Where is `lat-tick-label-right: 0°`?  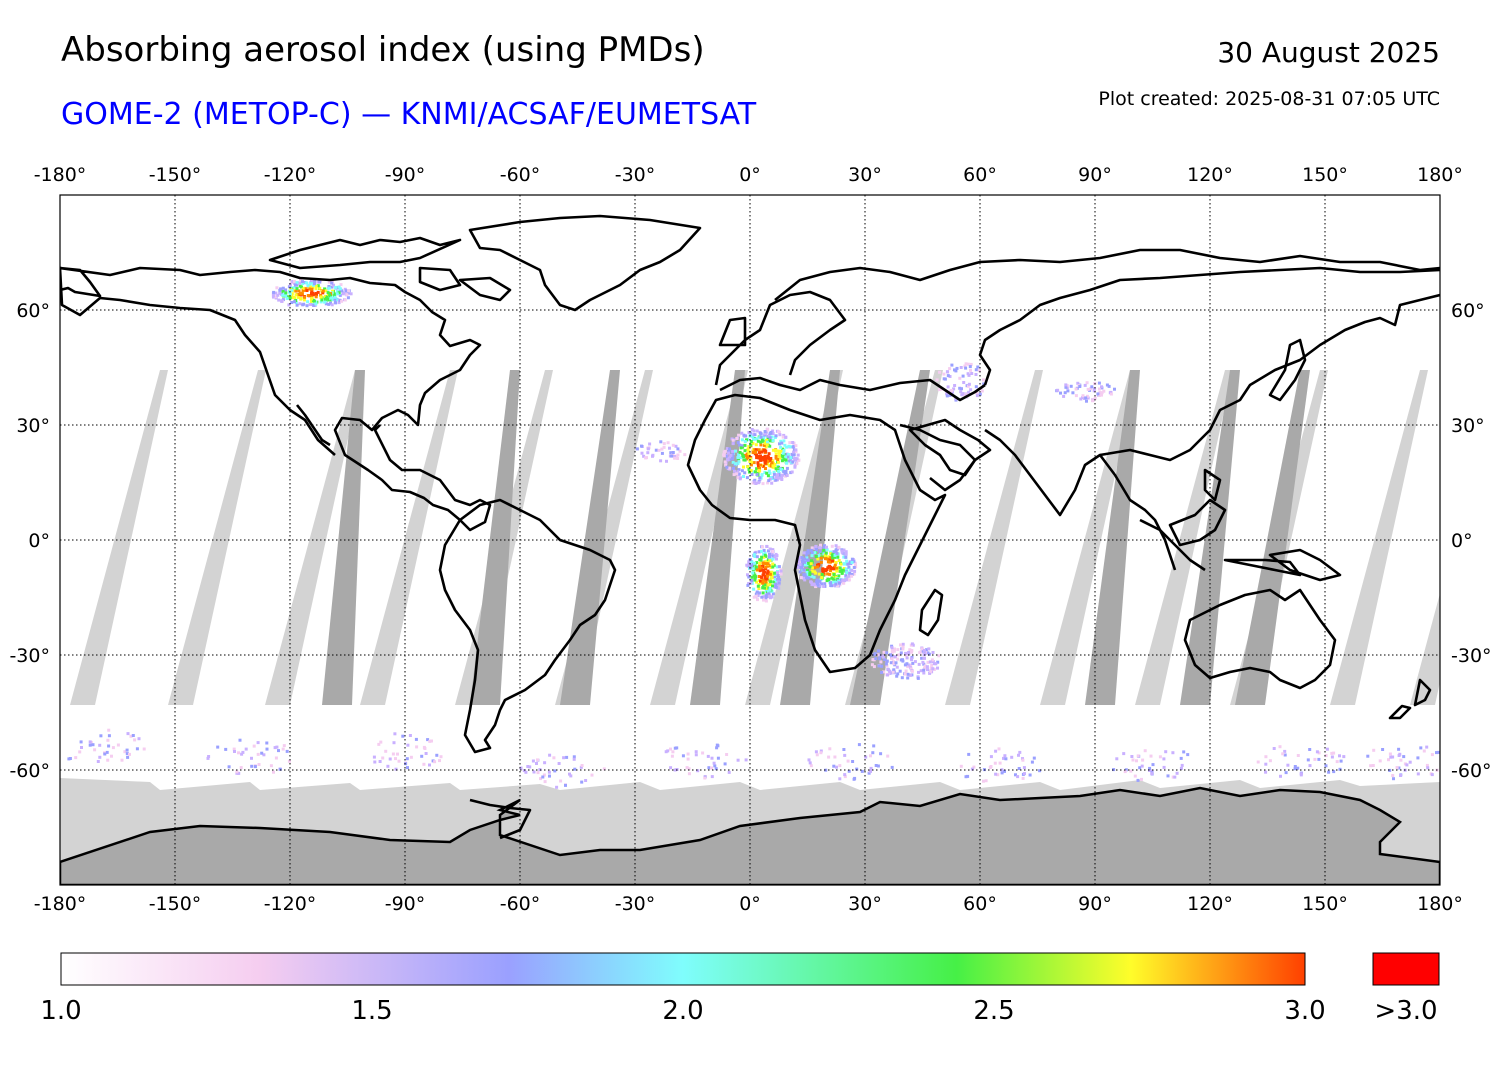 lat-tick-label-right: 0° is located at coordinates (1462, 541).